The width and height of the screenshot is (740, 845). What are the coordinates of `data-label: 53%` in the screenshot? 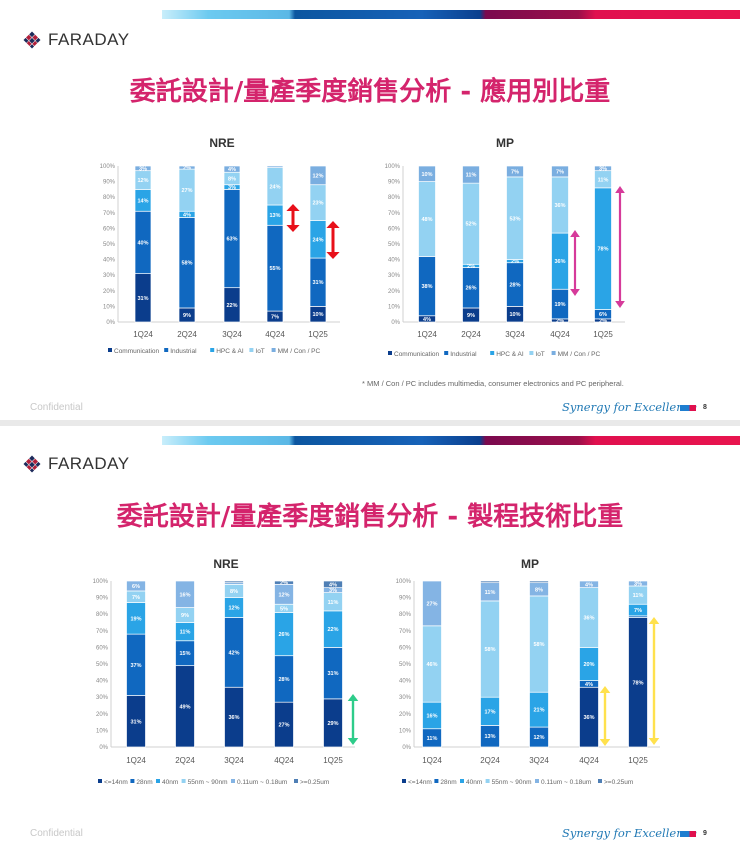 It's located at (514, 219).